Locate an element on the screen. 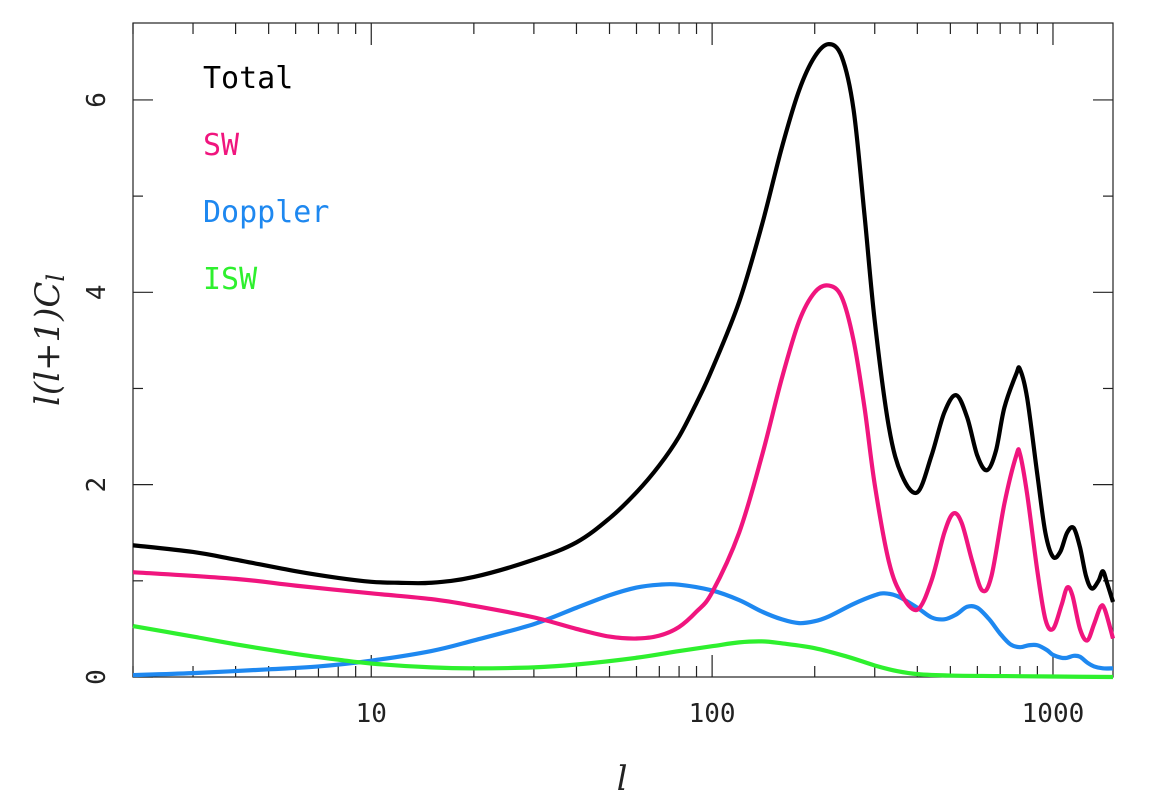 The image size is (1156, 812). x-tick-label: 10 is located at coordinates (371, 714).